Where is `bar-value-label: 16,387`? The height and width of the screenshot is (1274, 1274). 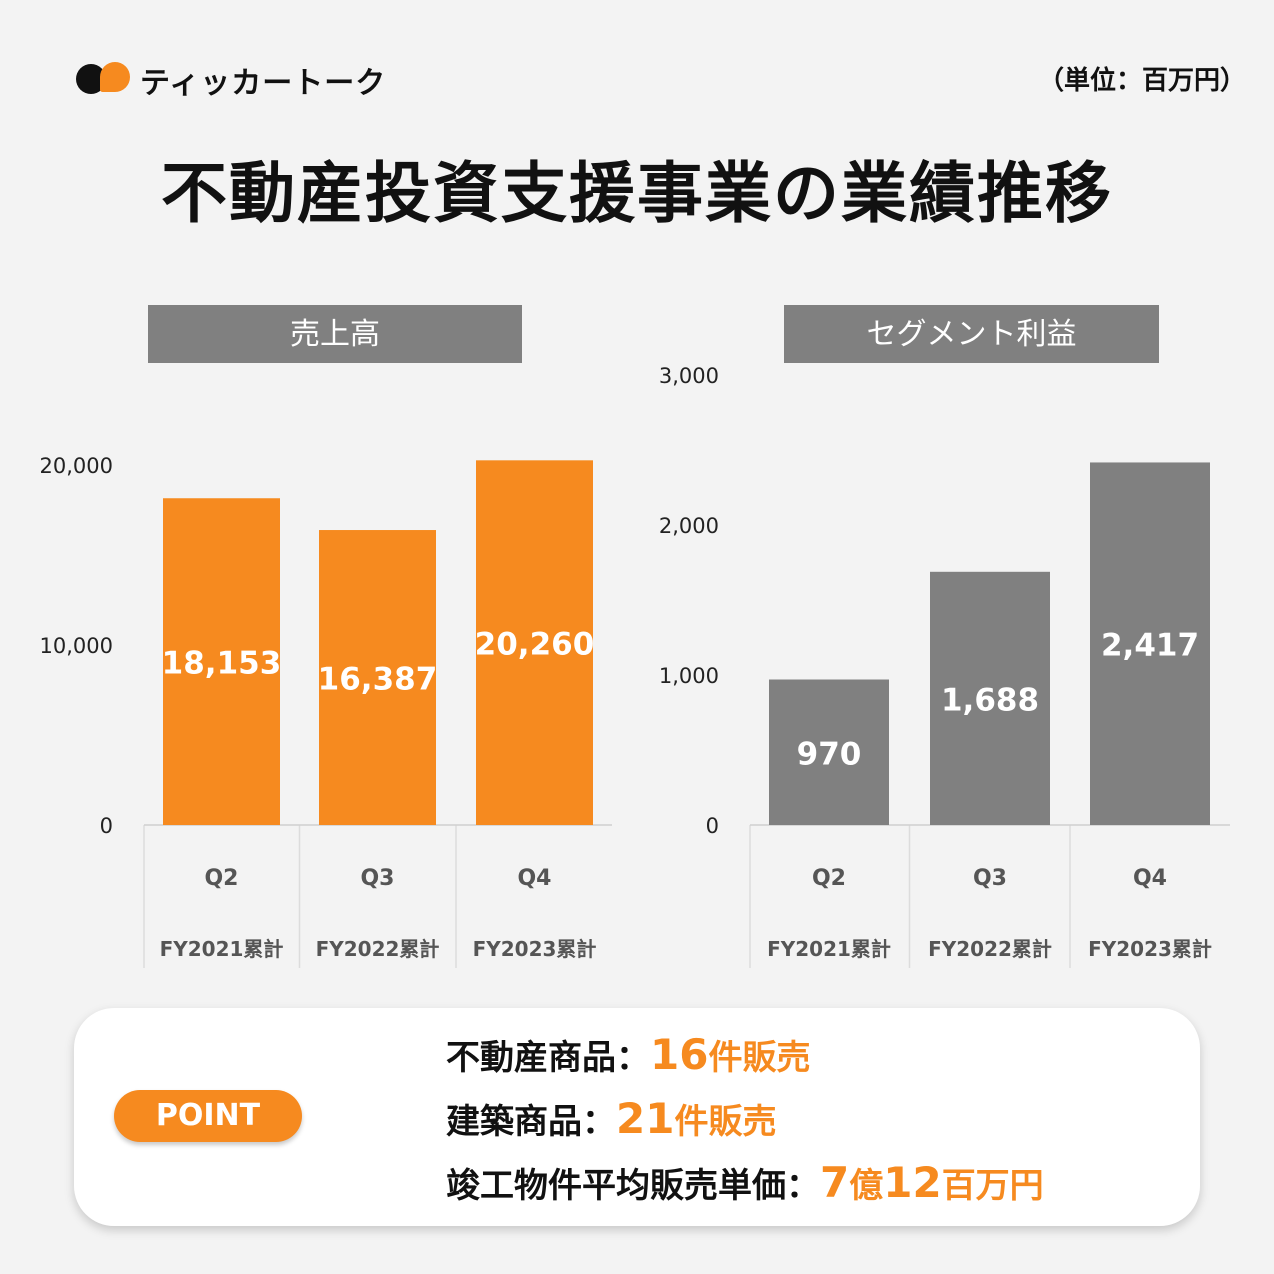
bar-value-label: 16,387 is located at coordinates (378, 680).